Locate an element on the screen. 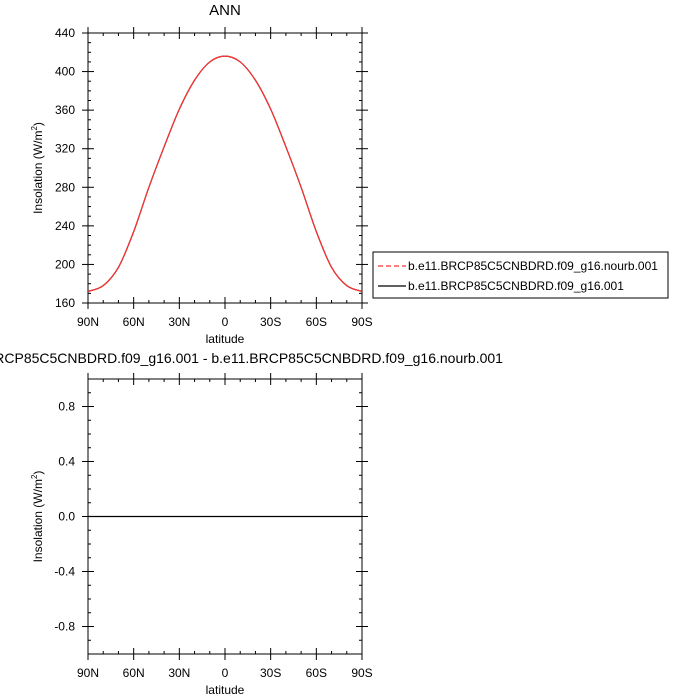 This screenshot has height=700, width=700. y-tick-label: -0.8 is located at coordinates (64, 627).